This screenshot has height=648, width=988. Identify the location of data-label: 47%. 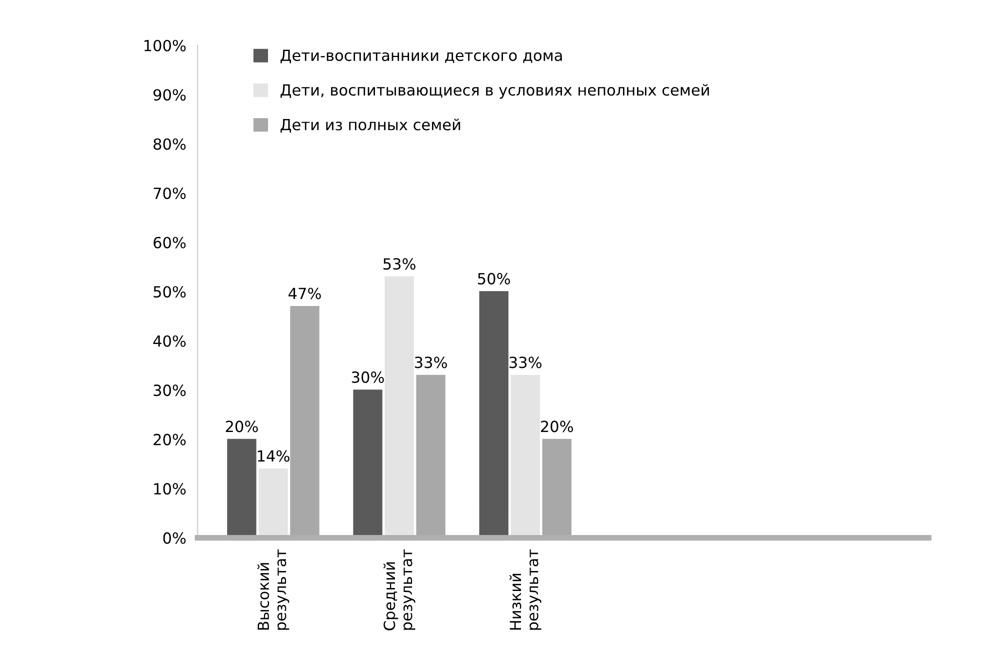
(304, 294).